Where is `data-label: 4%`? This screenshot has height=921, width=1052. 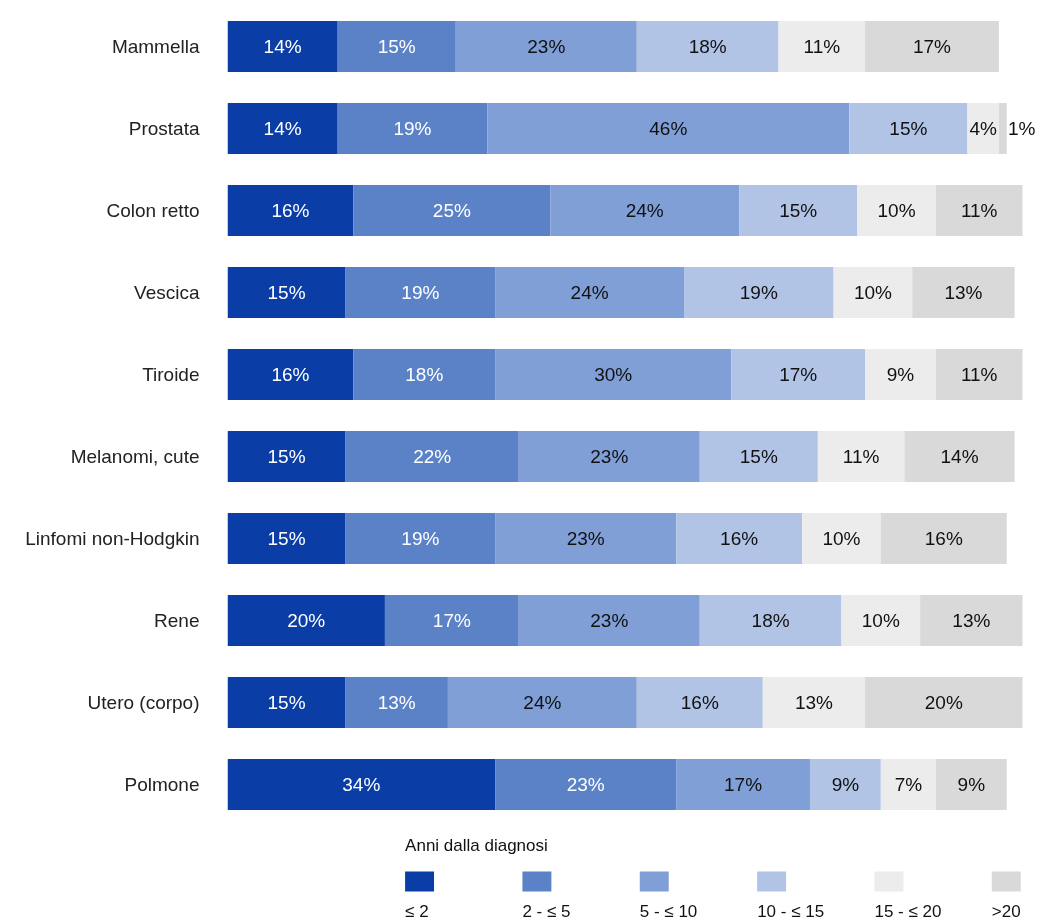 data-label: 4% is located at coordinates (983, 128).